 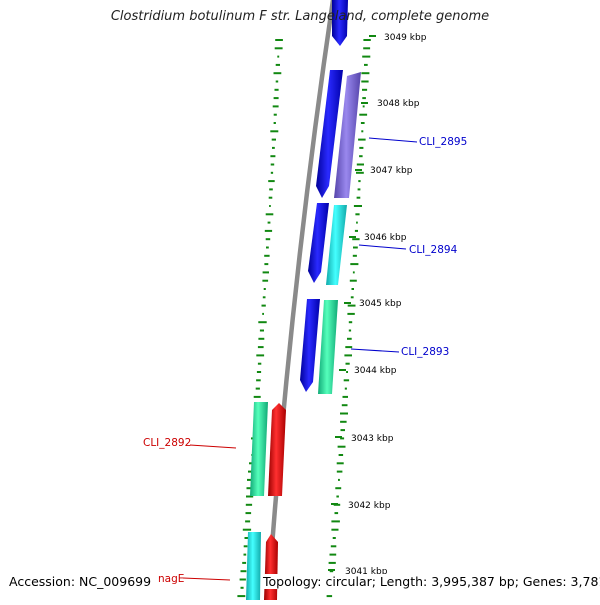 What do you see at coordinates (80, 581) in the screenshot?
I see `accession-text: Accession: NC_009699` at bounding box center [80, 581].